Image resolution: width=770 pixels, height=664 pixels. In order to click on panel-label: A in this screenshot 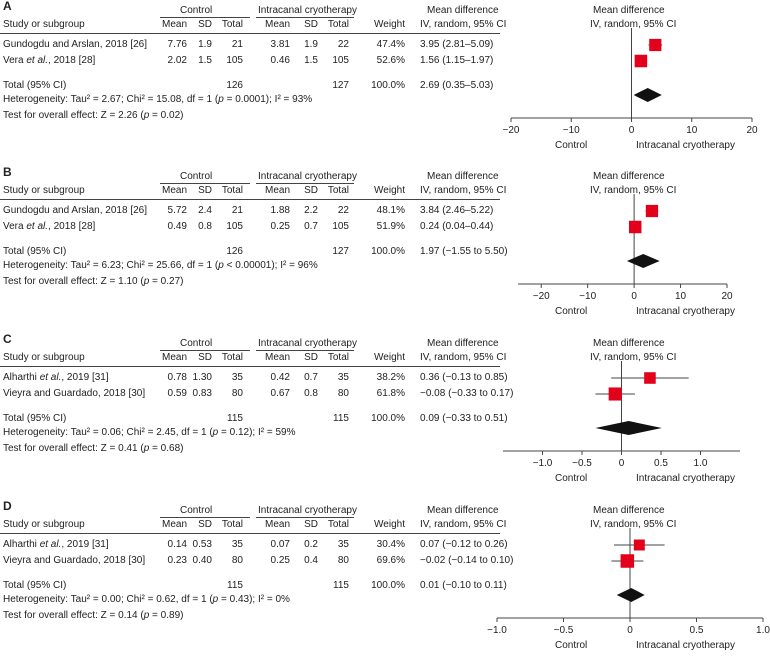, I will do `click(7, 6)`.